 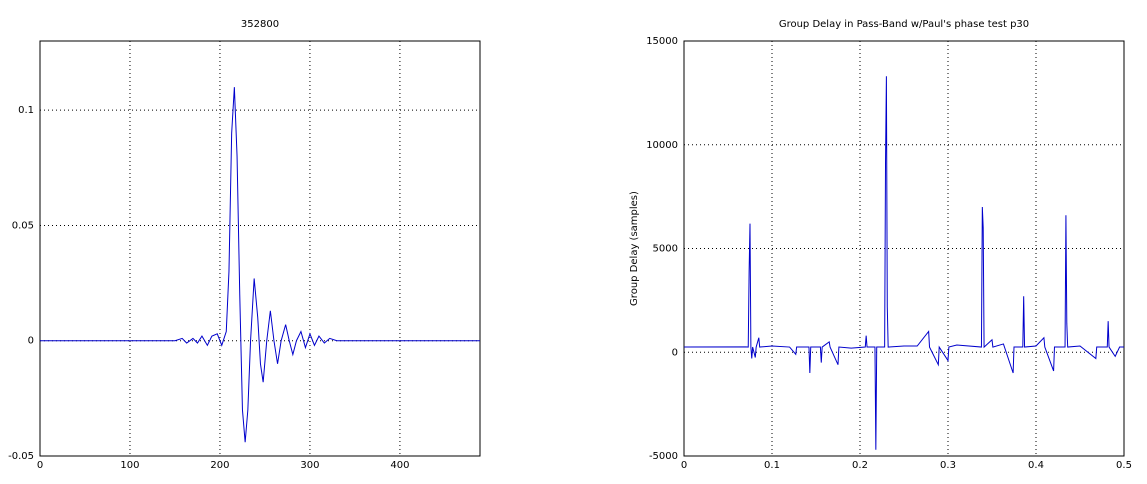 I want to click on x-tick-label: 100, so click(x=129, y=465).